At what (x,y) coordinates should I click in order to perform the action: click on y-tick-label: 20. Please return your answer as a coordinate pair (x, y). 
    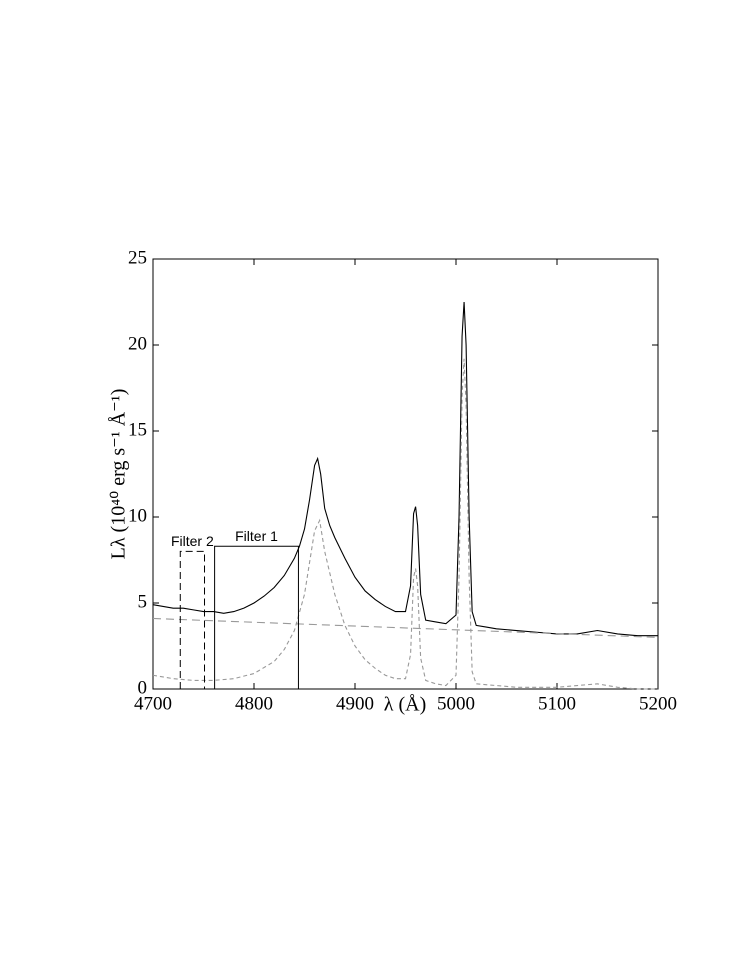
    Looking at the image, I should click on (137, 343).